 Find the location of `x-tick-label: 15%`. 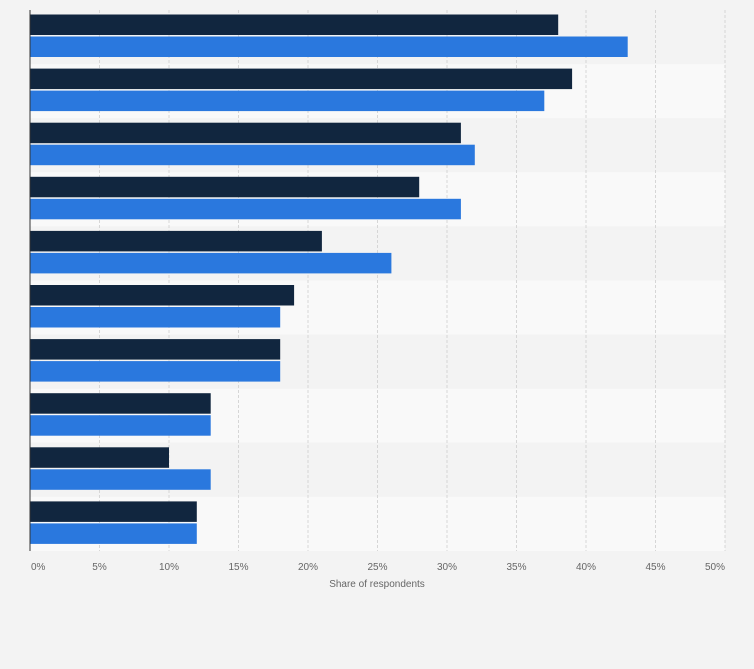

x-tick-label: 15% is located at coordinates (238, 567).